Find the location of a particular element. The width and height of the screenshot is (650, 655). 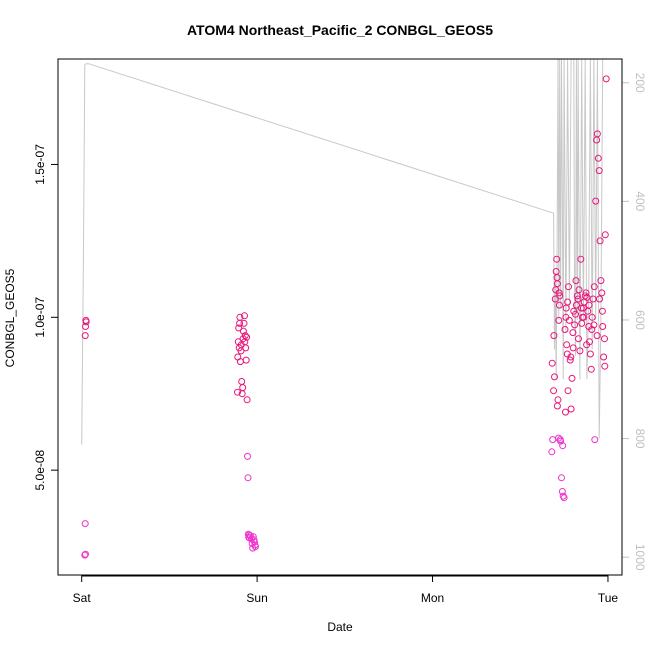

y-axis-label: CONBGL_GEOS5 is located at coordinates (10, 317).